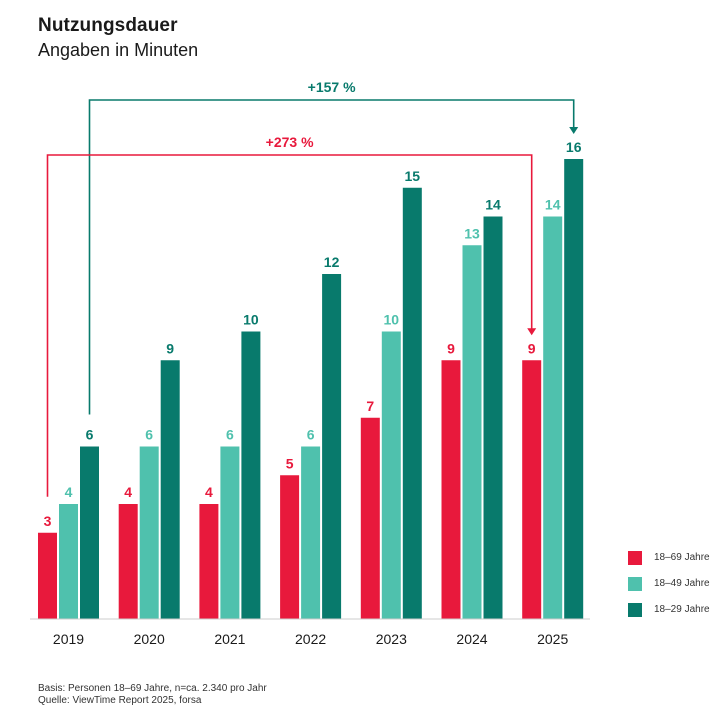  Describe the element at coordinates (290, 463) in the screenshot. I see `data-label: 5` at that location.